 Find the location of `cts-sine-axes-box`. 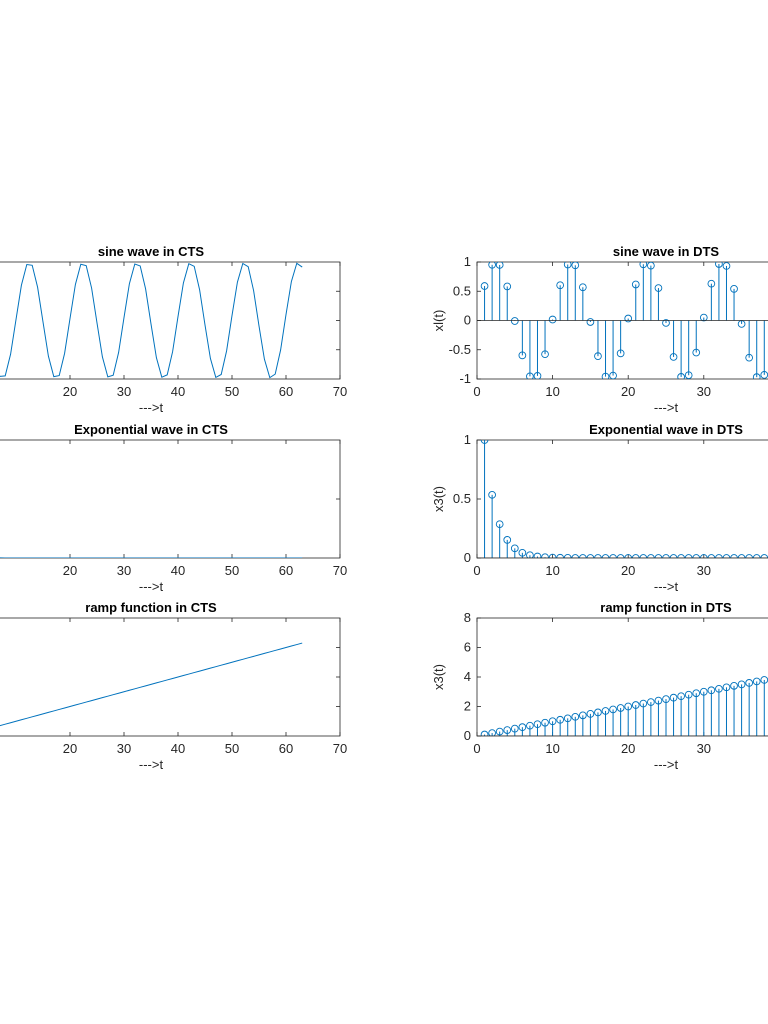

cts-sine-axes-box is located at coordinates (170, 320).